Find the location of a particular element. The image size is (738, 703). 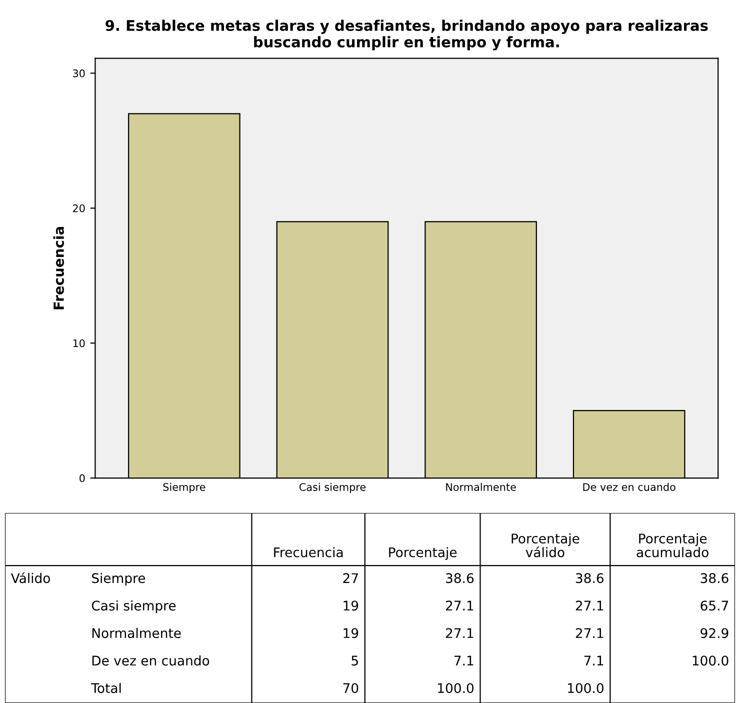

x-tick-label: De vez en cuando is located at coordinates (629, 486).